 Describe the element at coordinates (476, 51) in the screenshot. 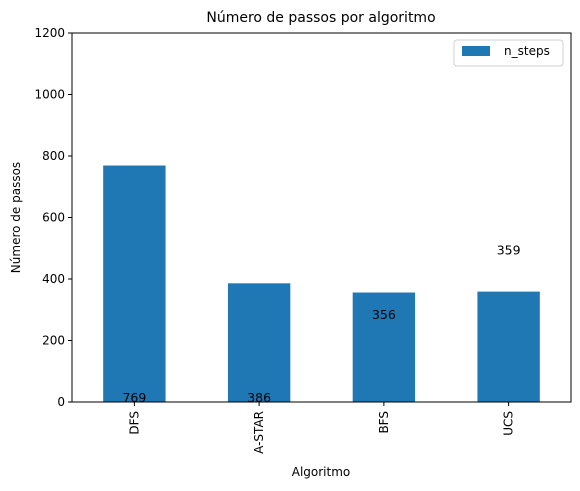

I see `legend-swatch` at that location.